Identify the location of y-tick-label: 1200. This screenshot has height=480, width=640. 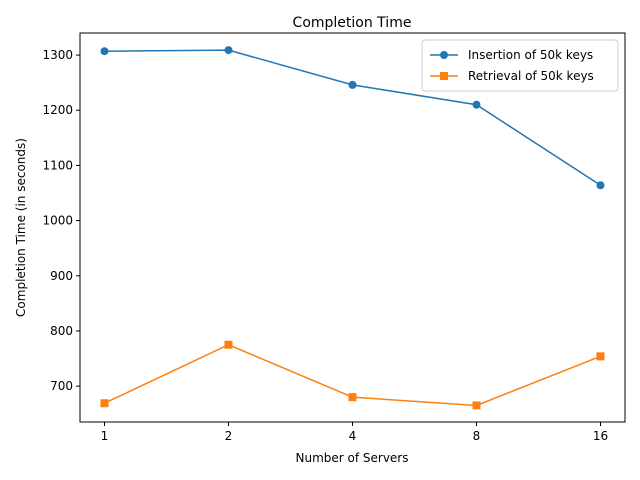
(57, 110).